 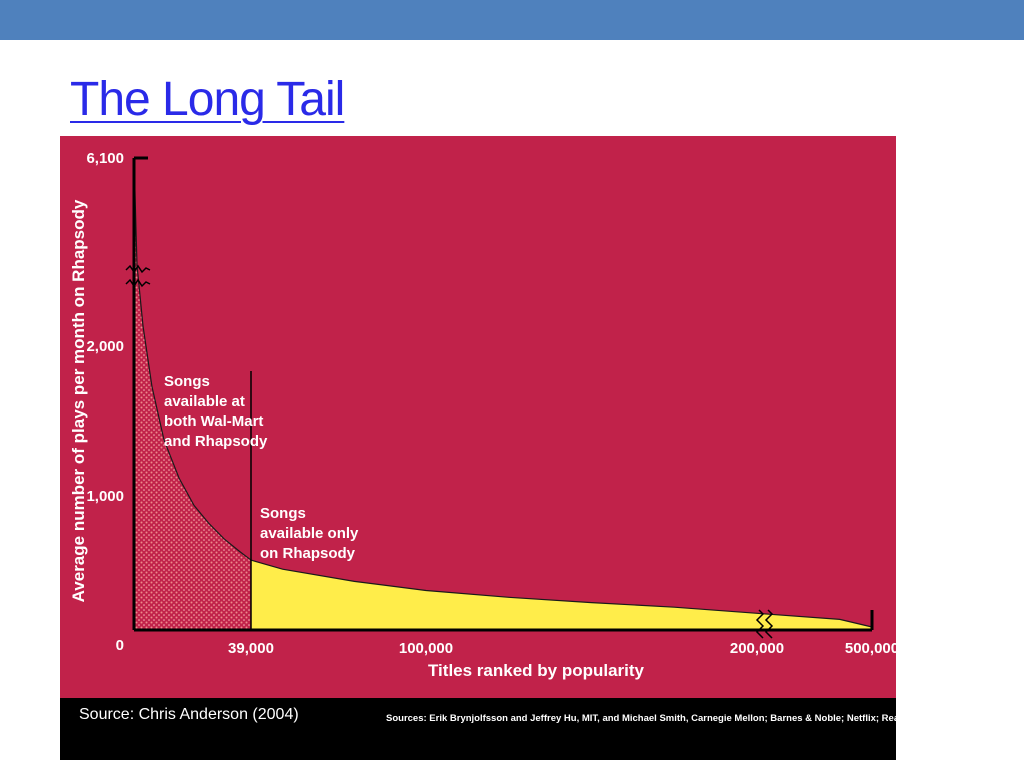 I want to click on tail-annotation-line: on Rhapsody, so click(x=308, y=553).